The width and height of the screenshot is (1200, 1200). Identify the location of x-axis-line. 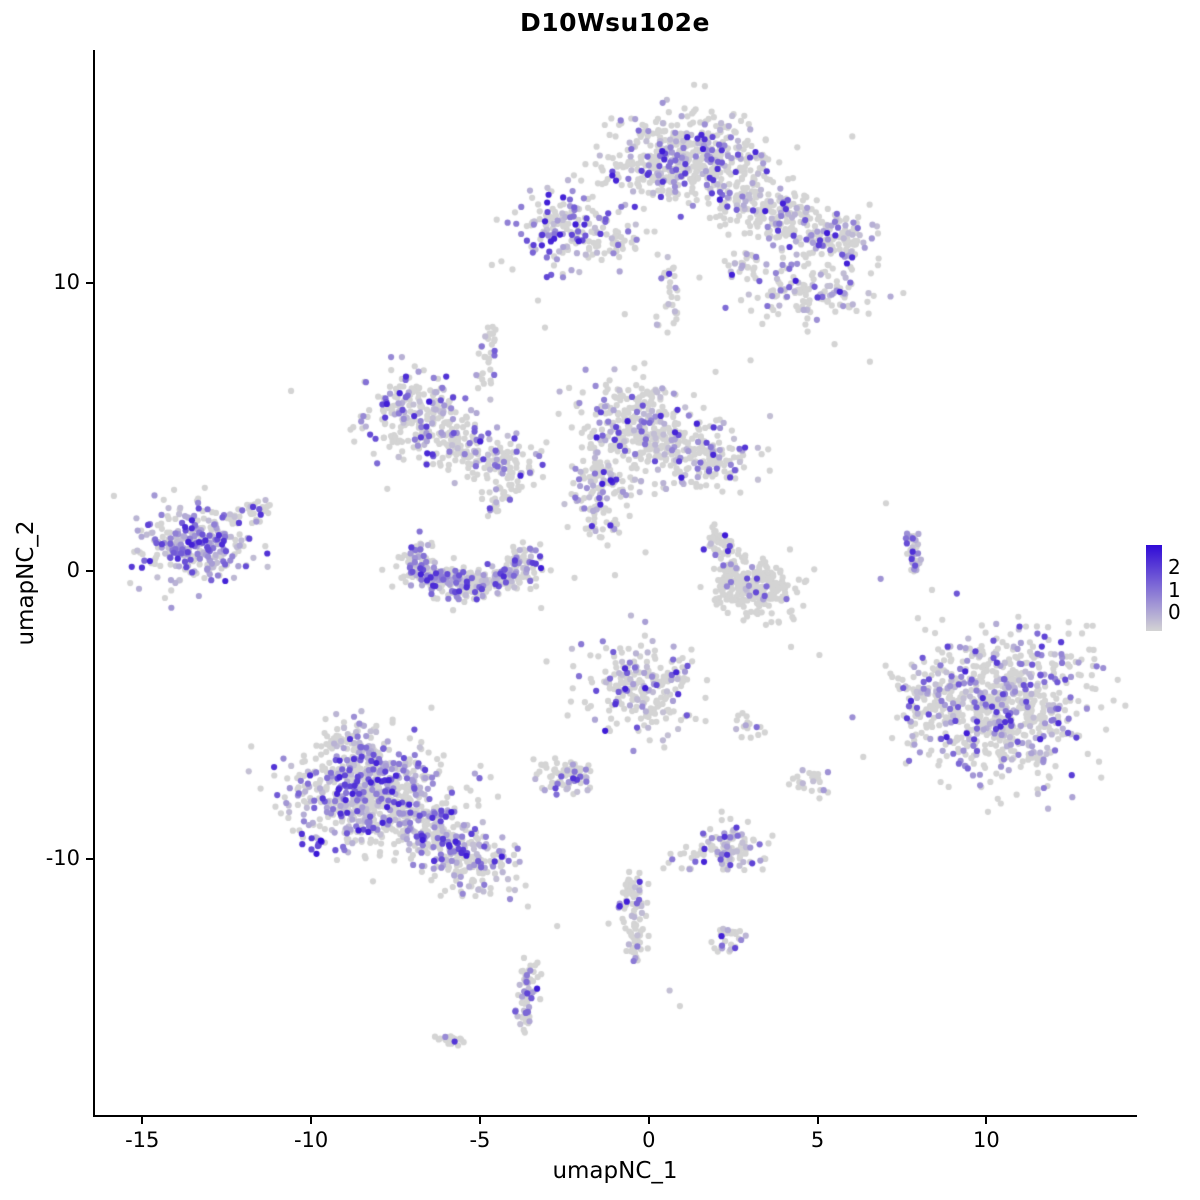
(615, 1116).